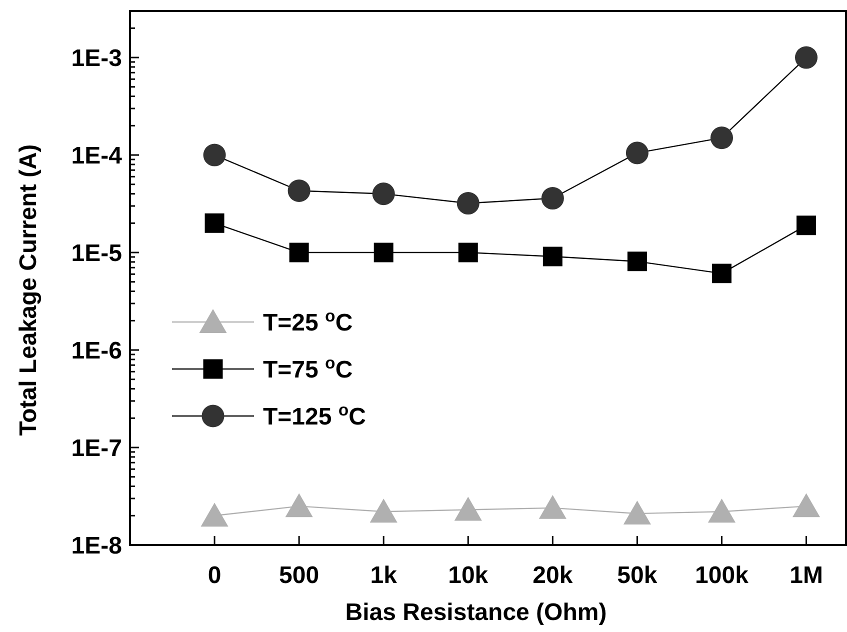  What do you see at coordinates (97, 156) in the screenshot?
I see `y-tick-label: 1E-4` at bounding box center [97, 156].